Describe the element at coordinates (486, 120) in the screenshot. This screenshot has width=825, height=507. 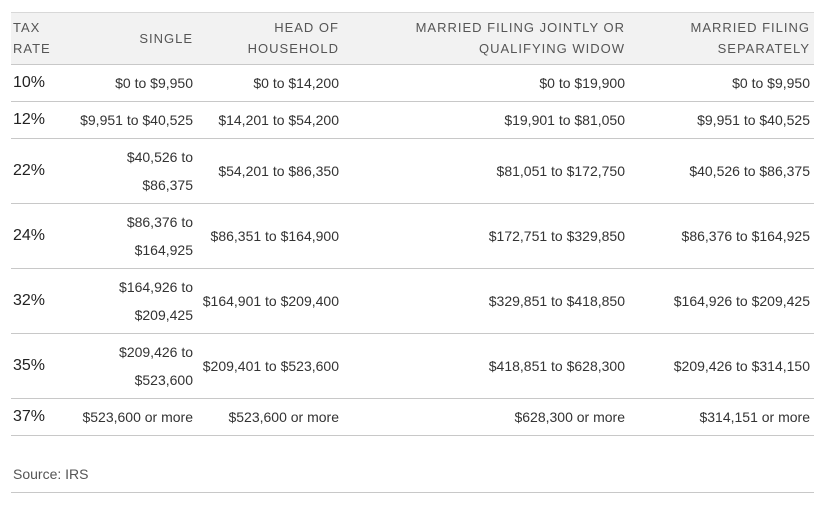
I see `income-range: $19,901 to $81,050` at that location.